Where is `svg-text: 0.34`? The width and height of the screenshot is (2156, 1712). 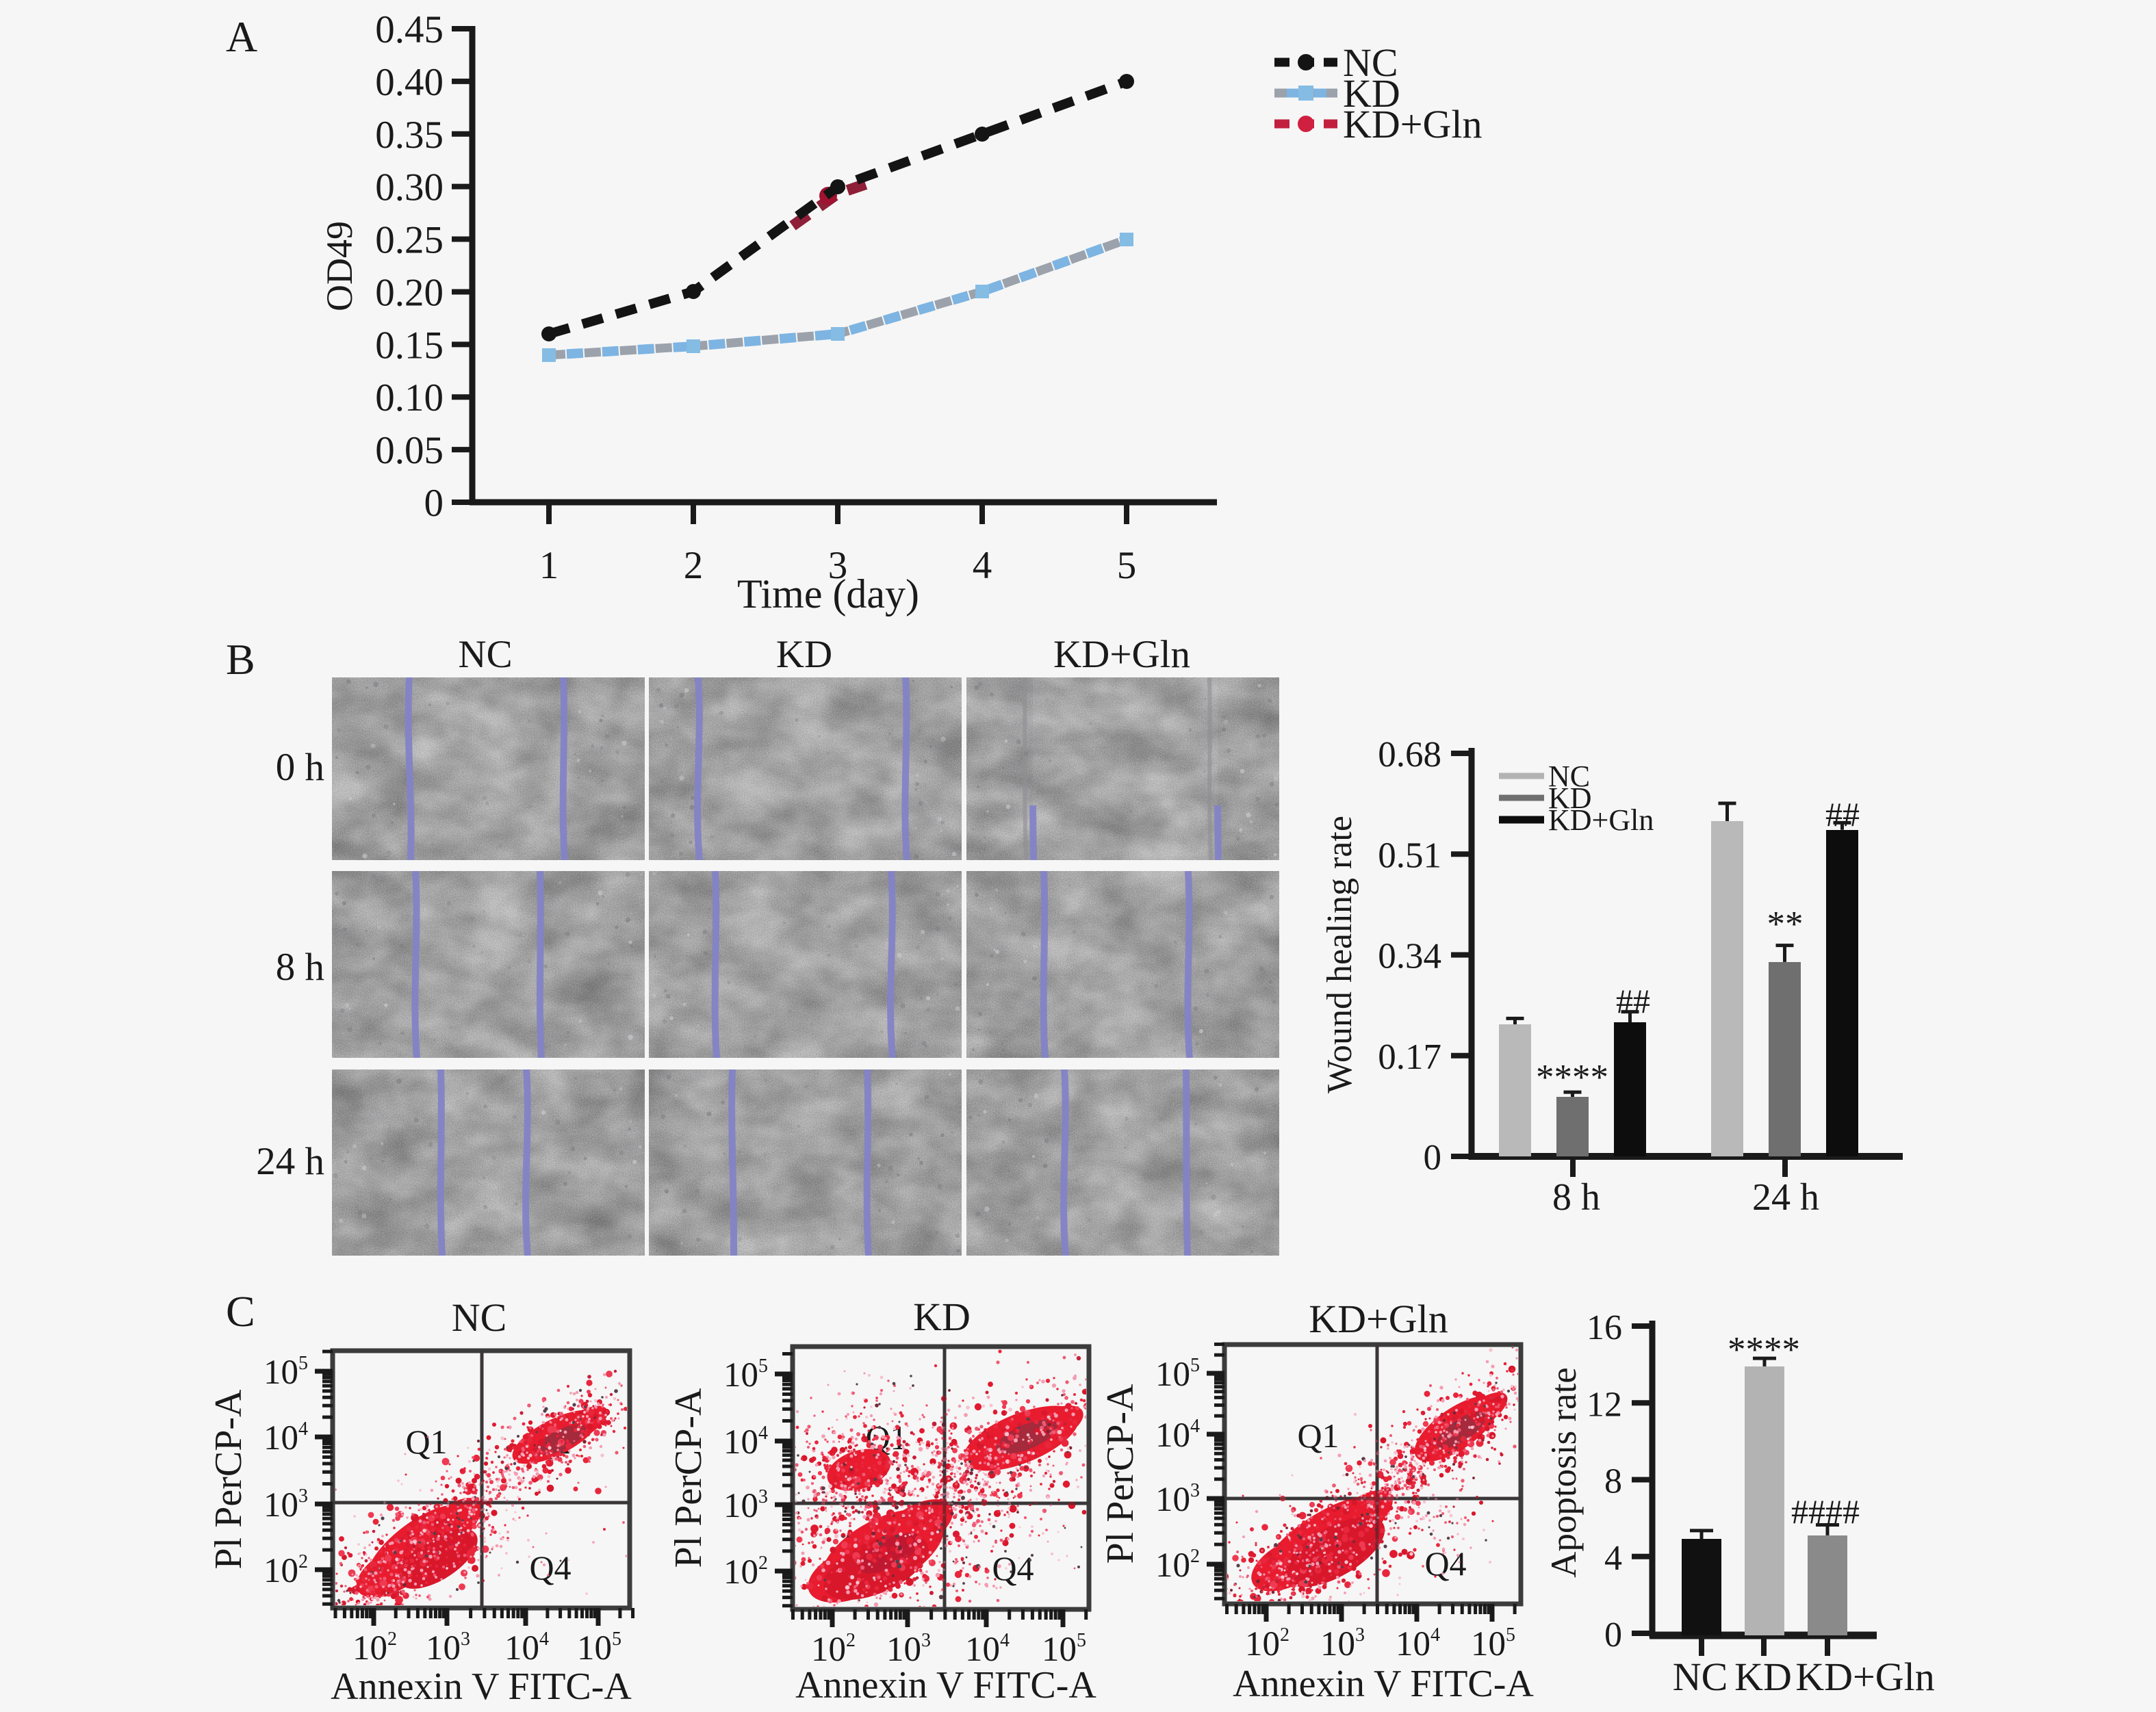
svg-text: 0.34 is located at coordinates (1409, 957).